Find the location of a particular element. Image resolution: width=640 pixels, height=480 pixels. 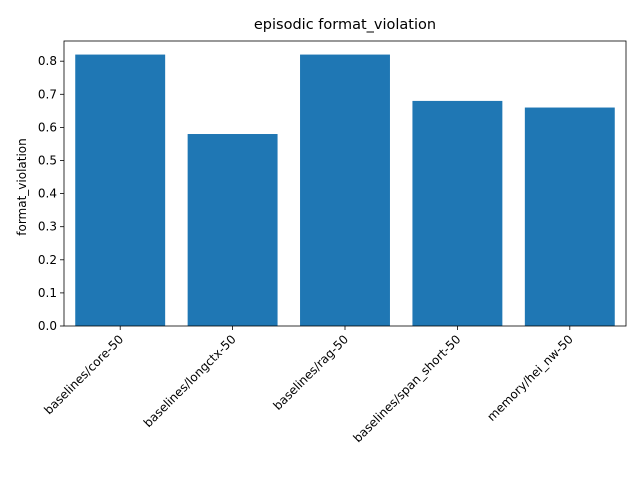

x-tick-label-3: baselines/span_short-50 is located at coordinates (407, 388).